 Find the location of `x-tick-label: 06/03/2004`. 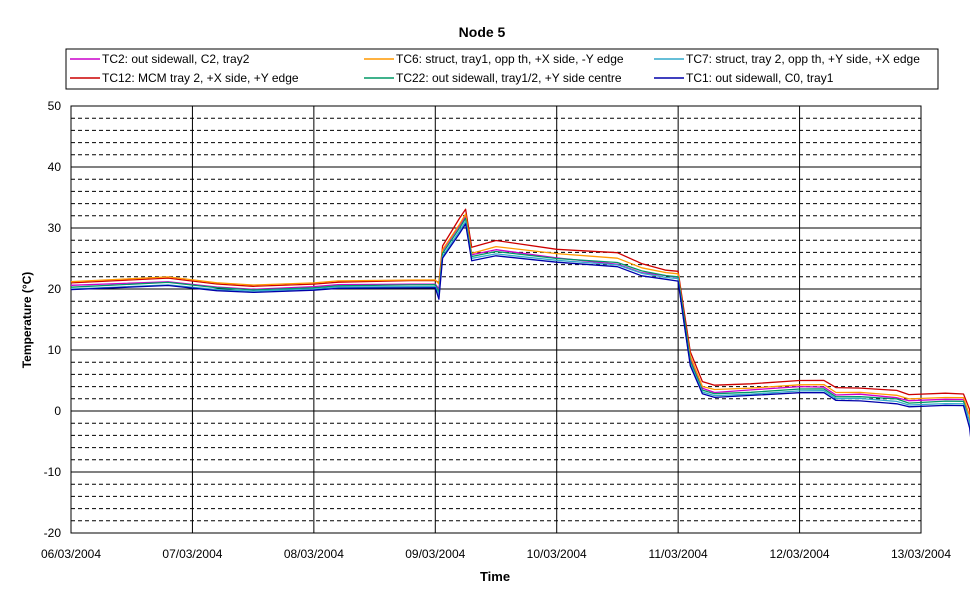

x-tick-label: 06/03/2004 is located at coordinates (71, 554).